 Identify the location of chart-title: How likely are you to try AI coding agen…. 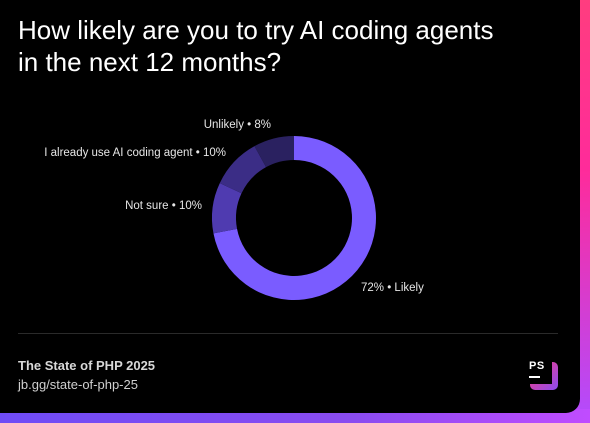
(278, 46).